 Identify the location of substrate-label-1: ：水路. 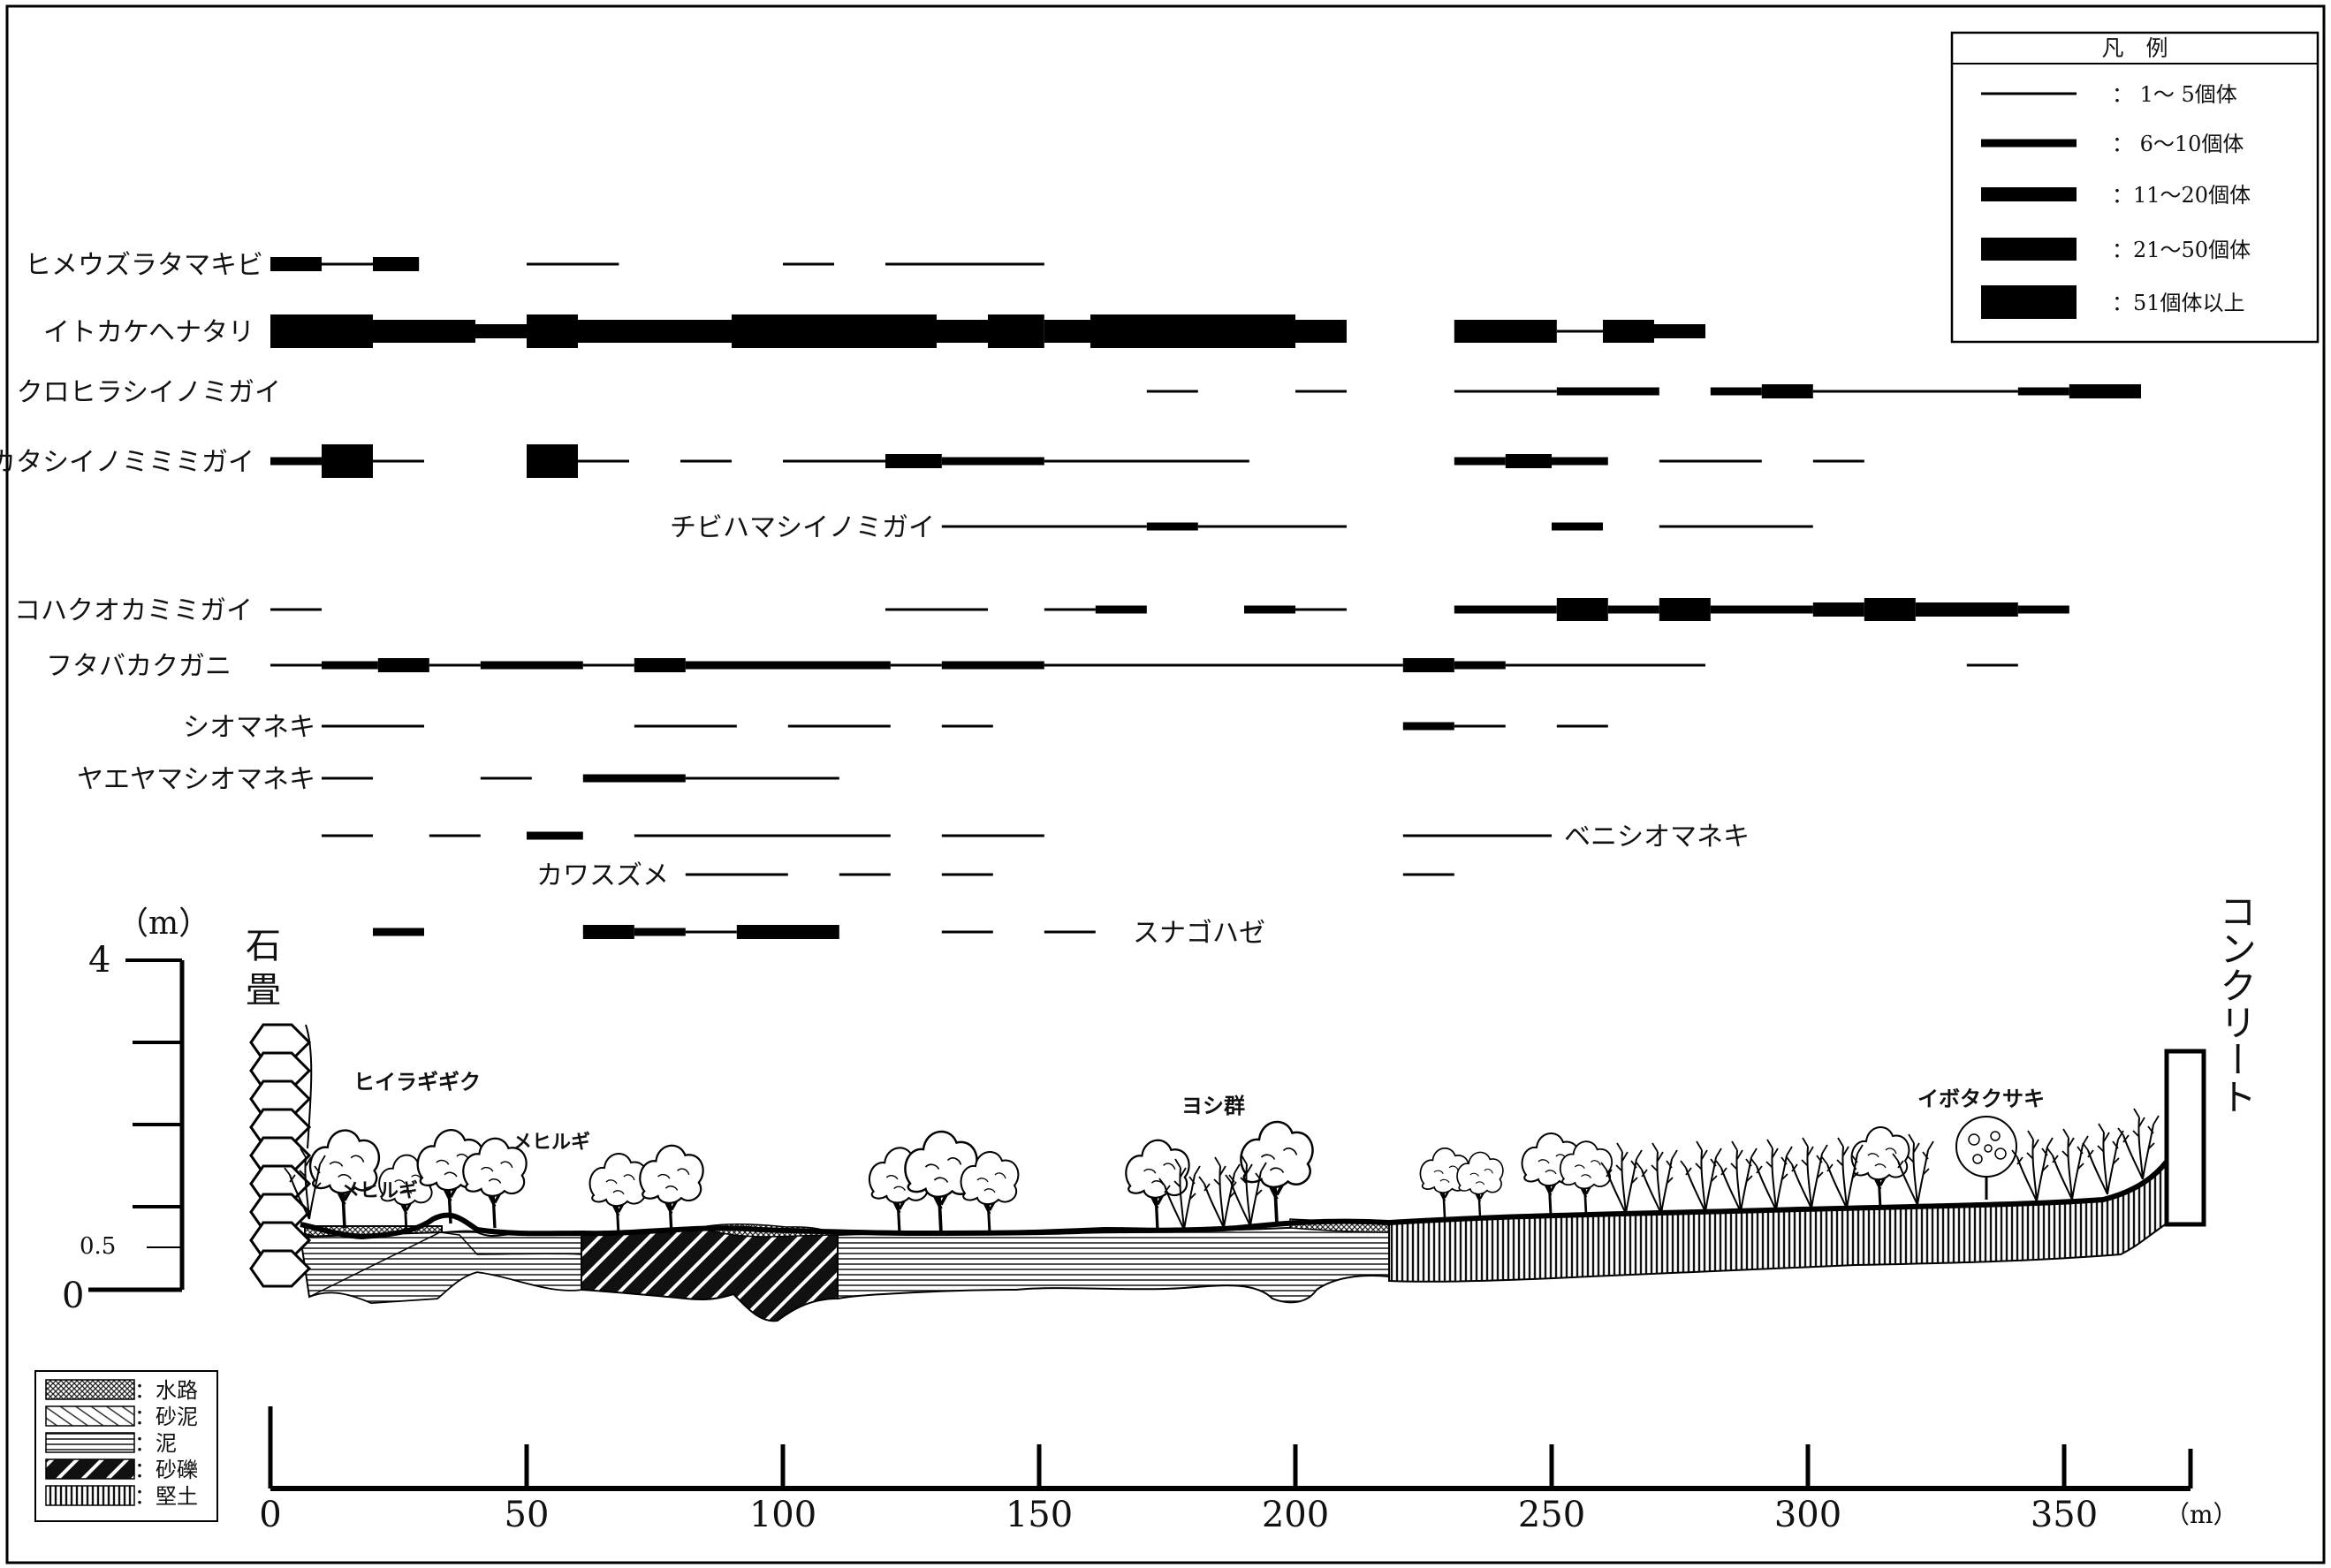
(166, 1390).